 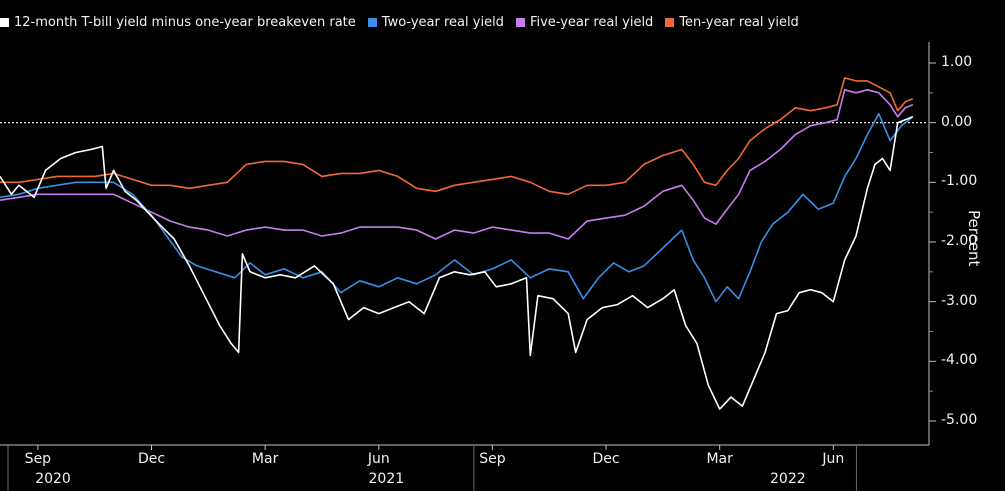 What do you see at coordinates (957, 62) in the screenshot?
I see `y-tick-label: 1.00` at bounding box center [957, 62].